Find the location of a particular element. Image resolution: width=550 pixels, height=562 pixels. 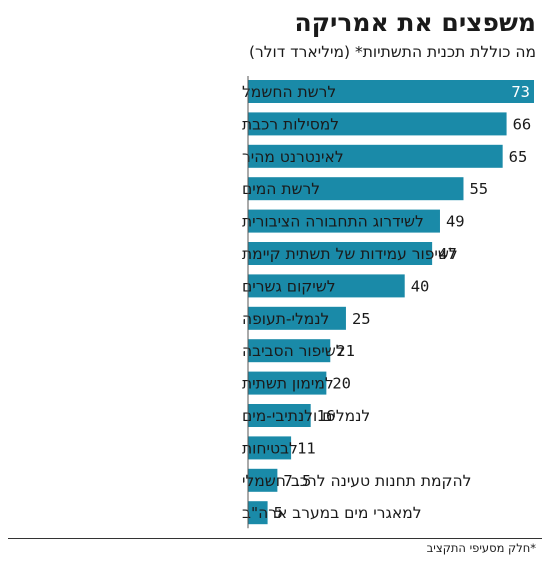

value-label: 49 is located at coordinates (455, 222).